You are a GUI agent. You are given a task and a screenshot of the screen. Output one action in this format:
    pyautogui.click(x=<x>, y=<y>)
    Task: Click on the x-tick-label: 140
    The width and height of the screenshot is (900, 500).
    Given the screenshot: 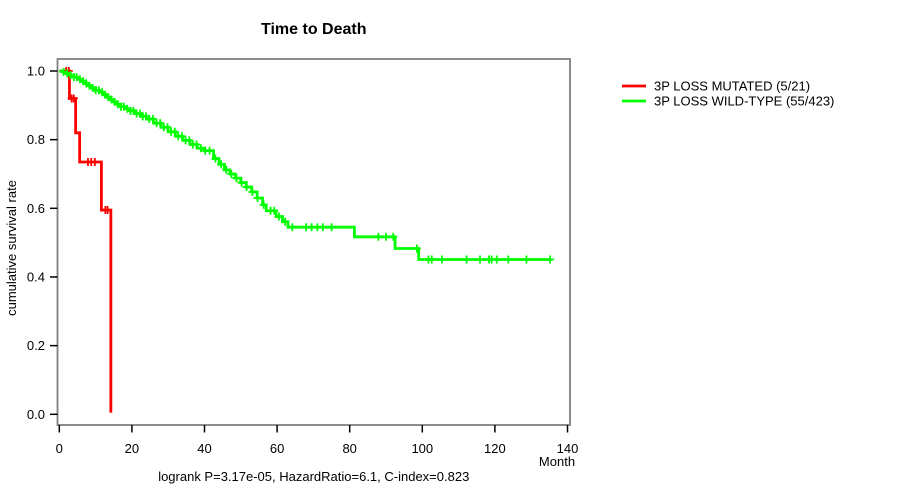 What is the action you would take?
    pyautogui.click(x=568, y=448)
    